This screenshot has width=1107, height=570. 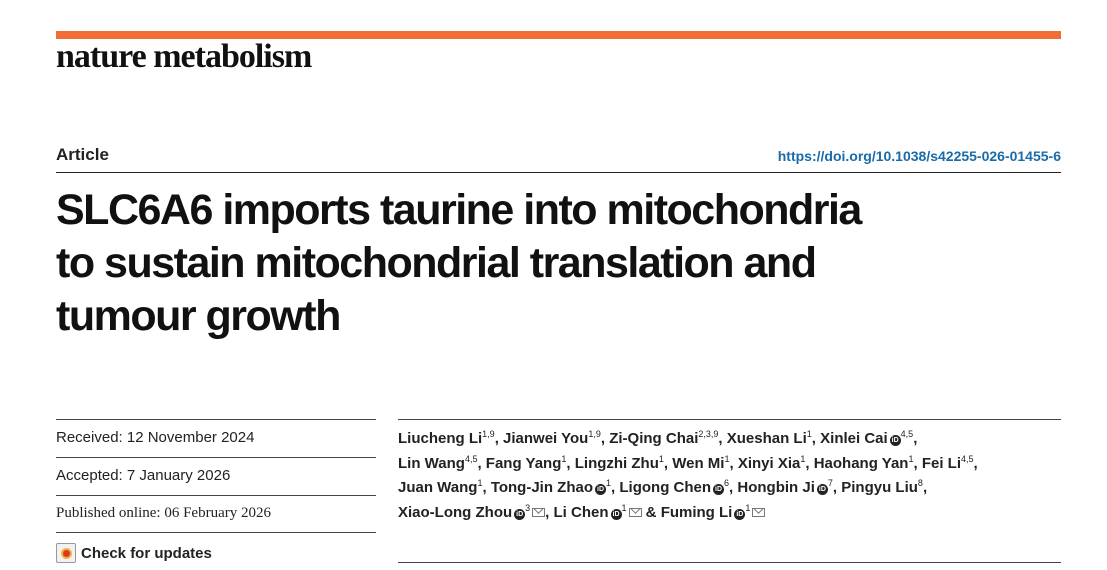 I want to click on author-name: Lin Wang, so click(x=431, y=463).